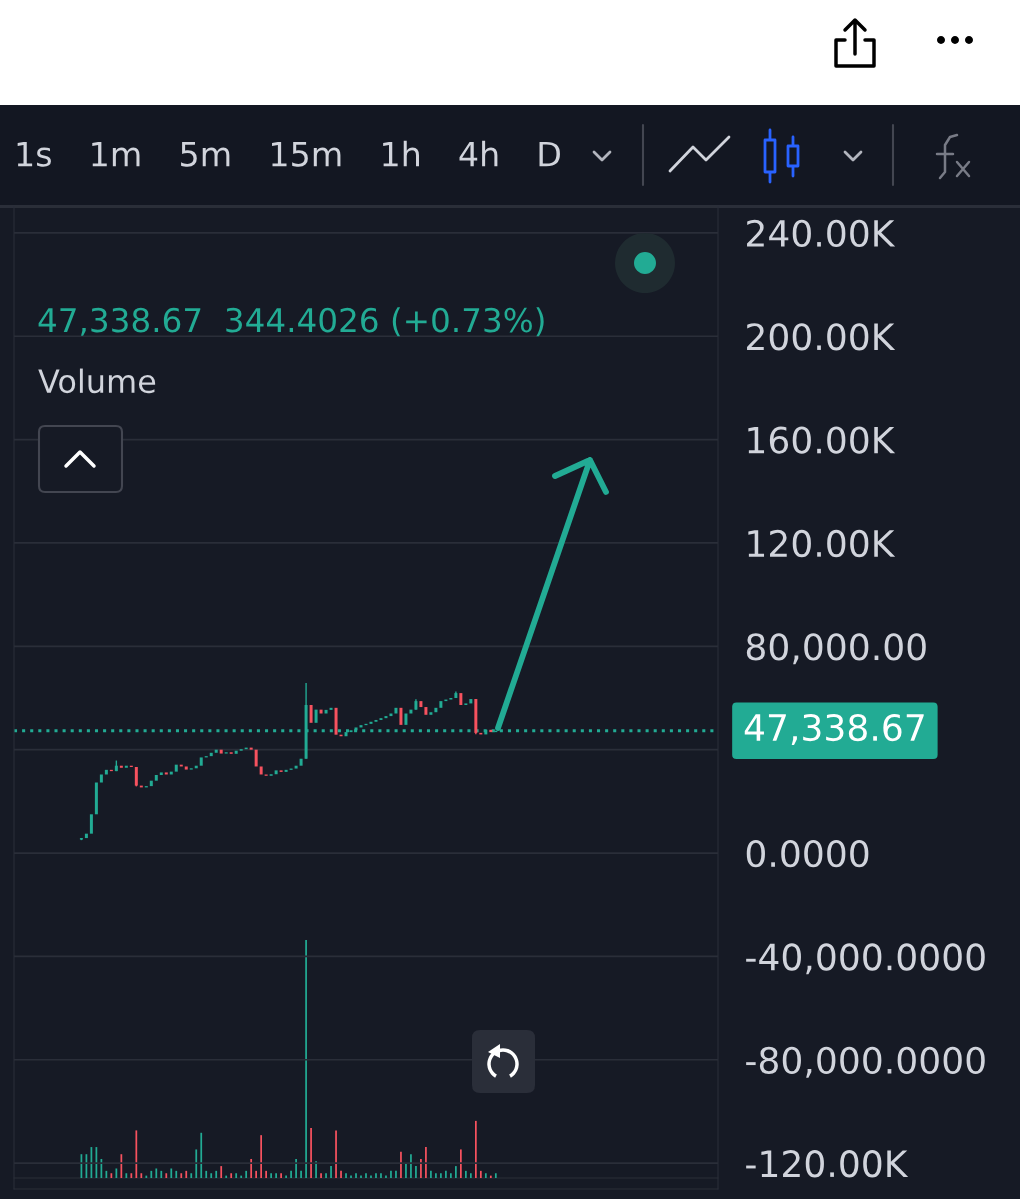  Describe the element at coordinates (205, 154) in the screenshot. I see `text: 5m` at that location.